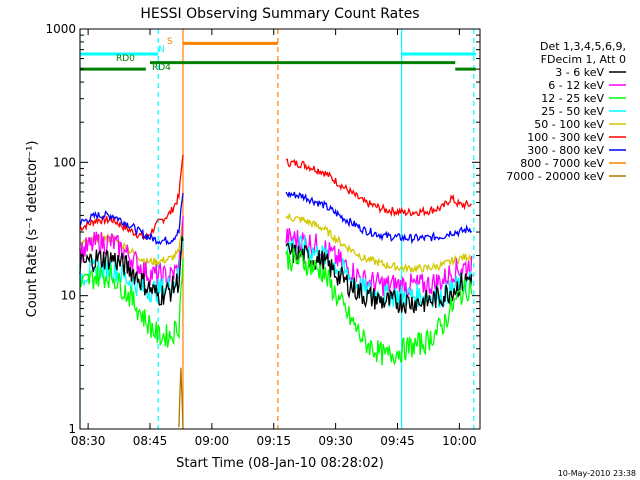  I want to click on legend-label: 7000 - 20000 keV, so click(555, 176).